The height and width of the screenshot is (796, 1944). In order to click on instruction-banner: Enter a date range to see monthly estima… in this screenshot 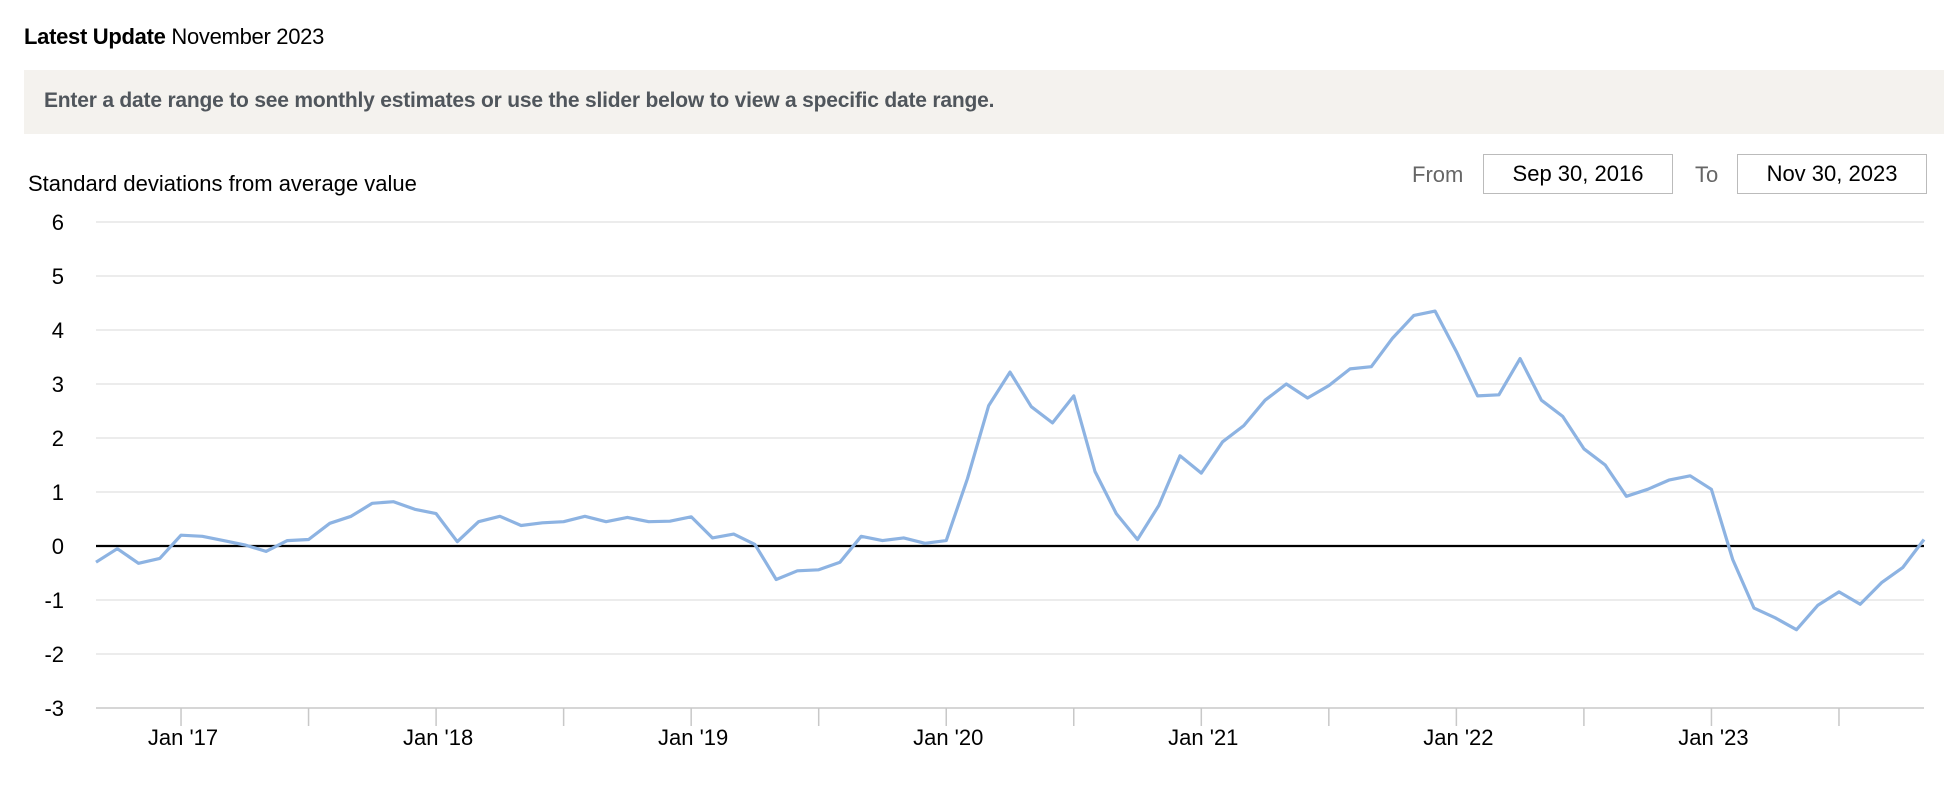, I will do `click(984, 102)`.